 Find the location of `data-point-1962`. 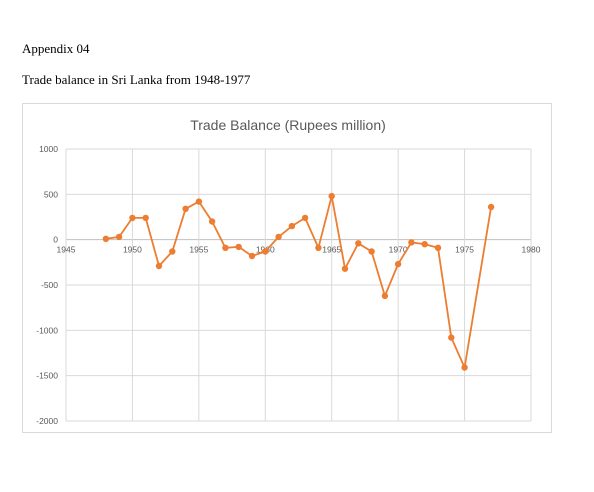

data-point-1962 is located at coordinates (292, 226).